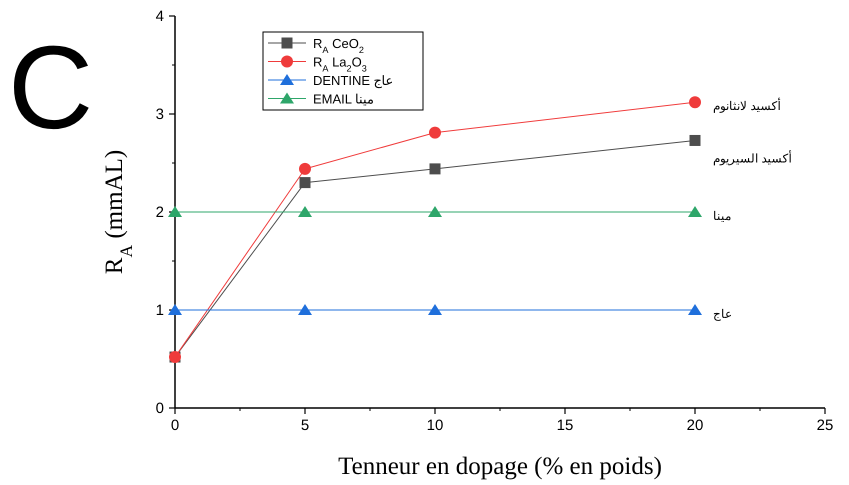 The height and width of the screenshot is (485, 849). I want to click on x-tick-label: 15, so click(565, 425).